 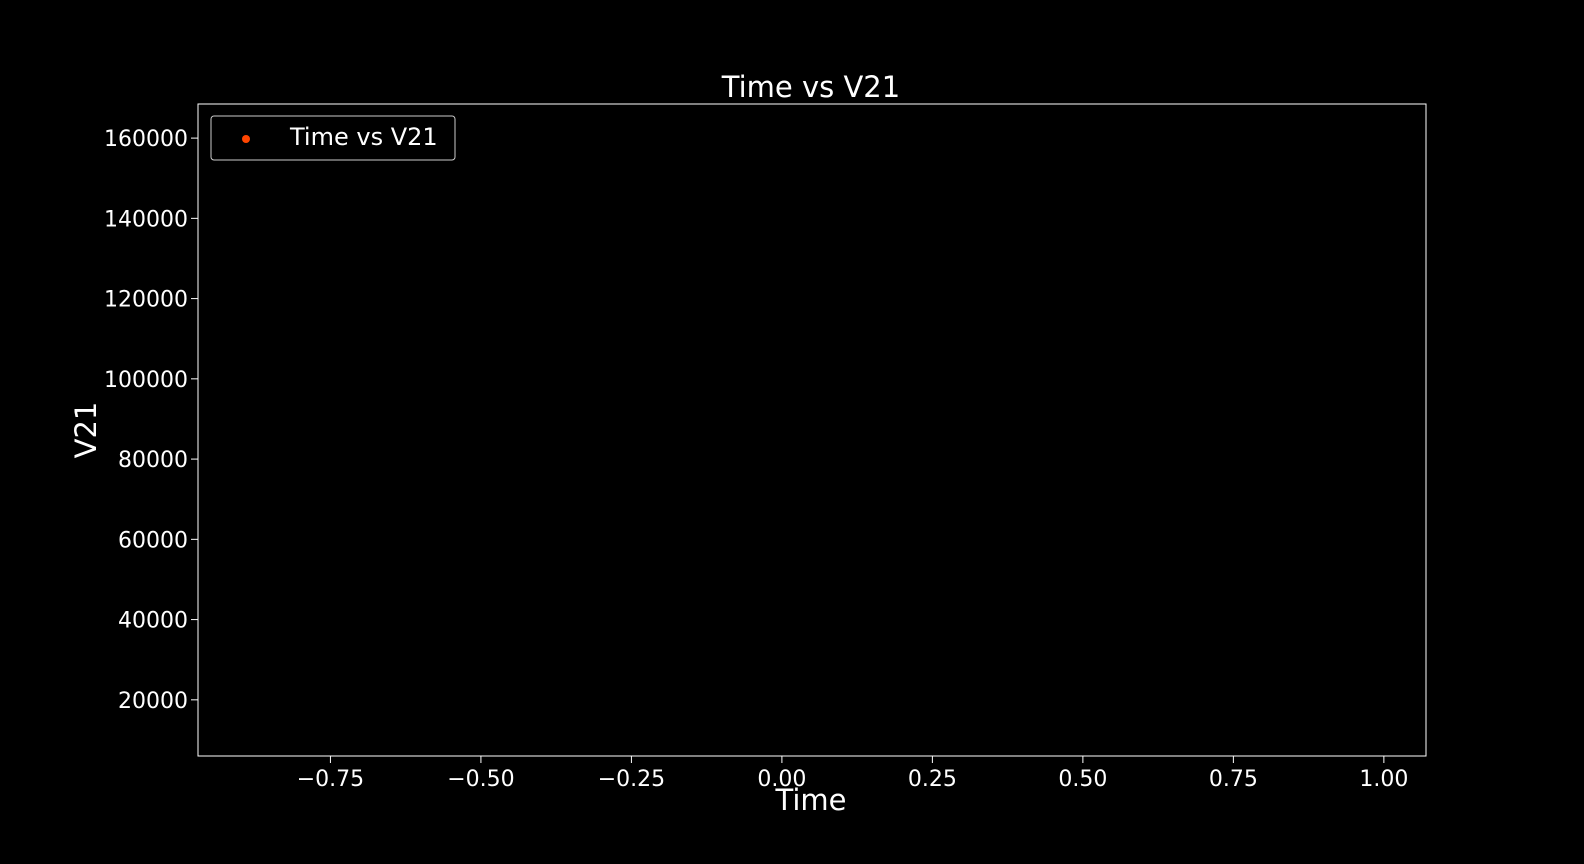 What do you see at coordinates (153, 621) in the screenshot?
I see `y-tick-label: 40000` at bounding box center [153, 621].